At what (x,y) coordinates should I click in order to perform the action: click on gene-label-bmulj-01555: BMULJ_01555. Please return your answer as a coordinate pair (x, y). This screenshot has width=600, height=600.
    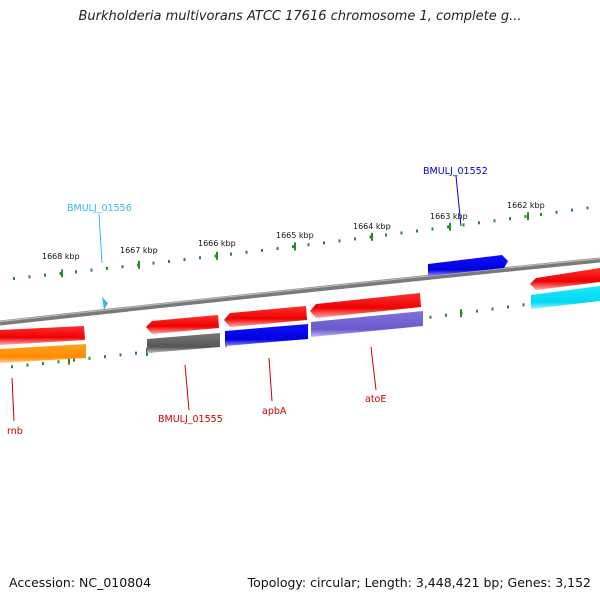
    Looking at the image, I should click on (190, 419).